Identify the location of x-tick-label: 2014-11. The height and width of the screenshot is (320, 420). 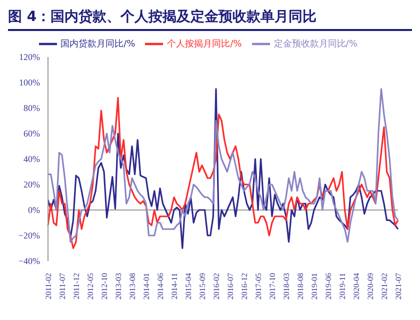
(174, 286).